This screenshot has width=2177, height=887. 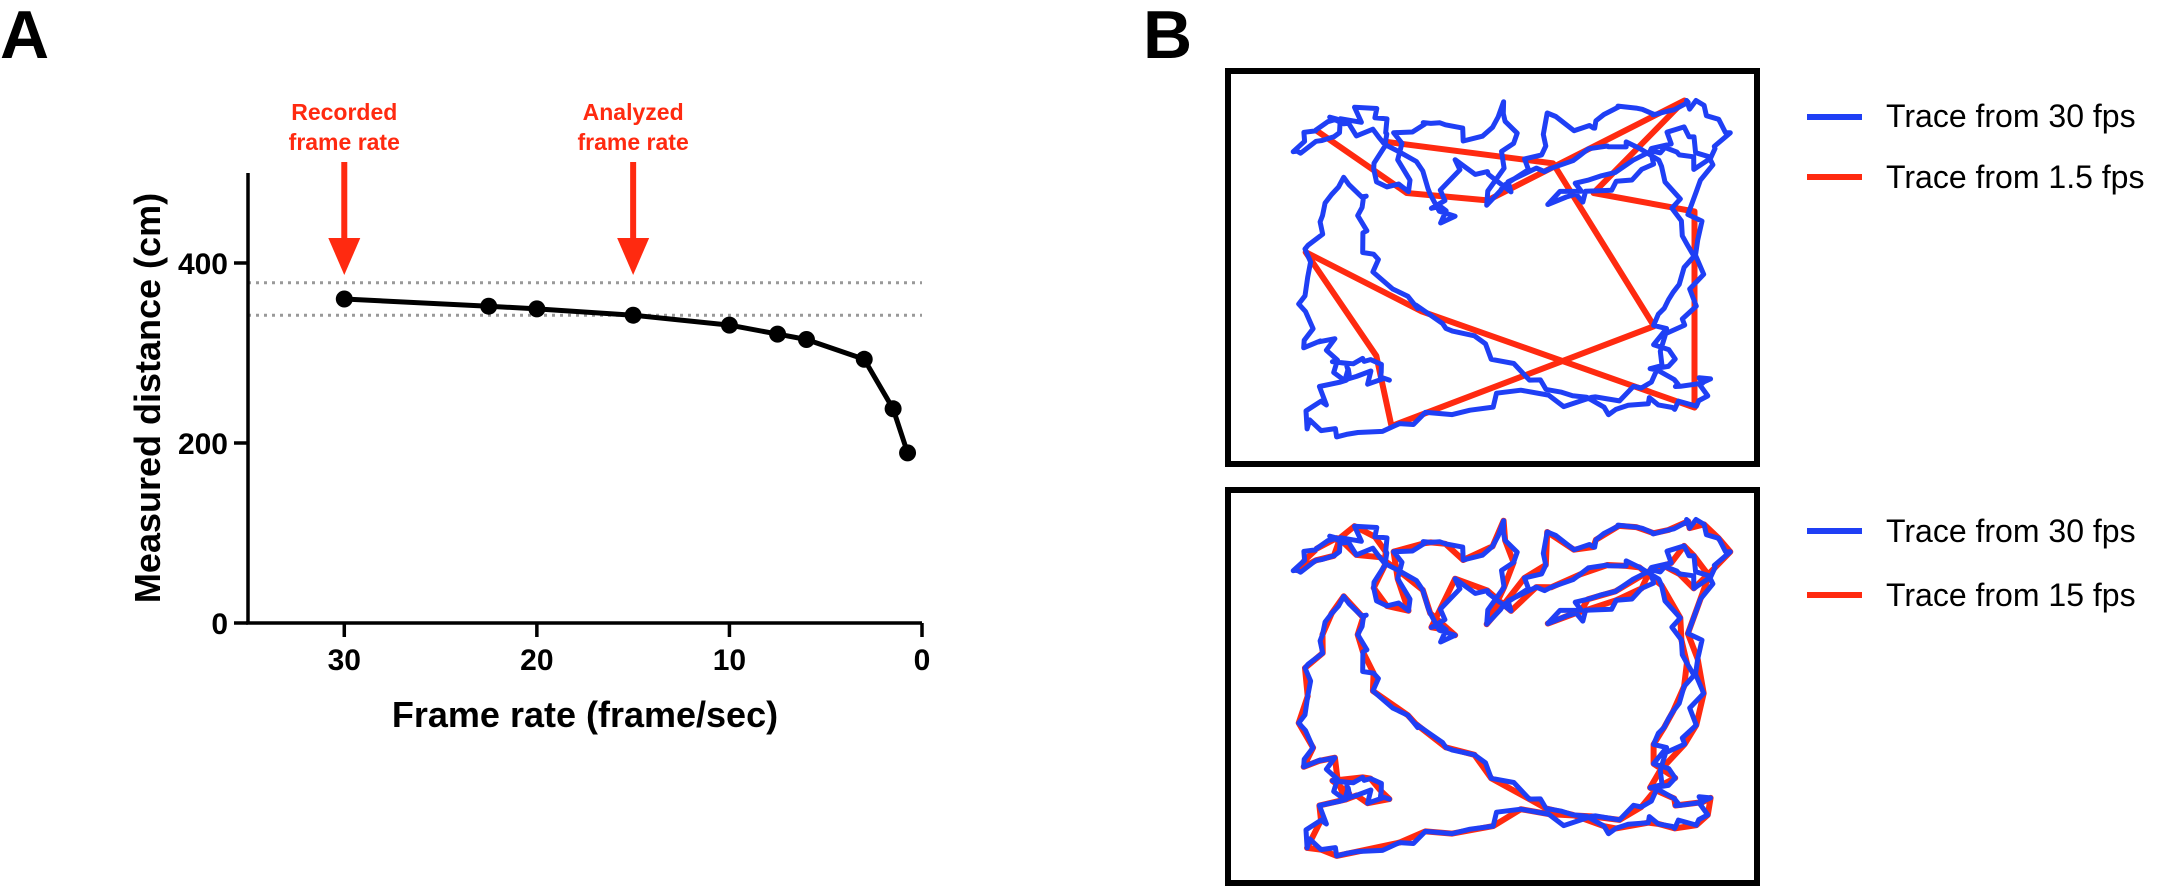 What do you see at coordinates (536, 660) in the screenshot?
I see `x-tick-label: 20` at bounding box center [536, 660].